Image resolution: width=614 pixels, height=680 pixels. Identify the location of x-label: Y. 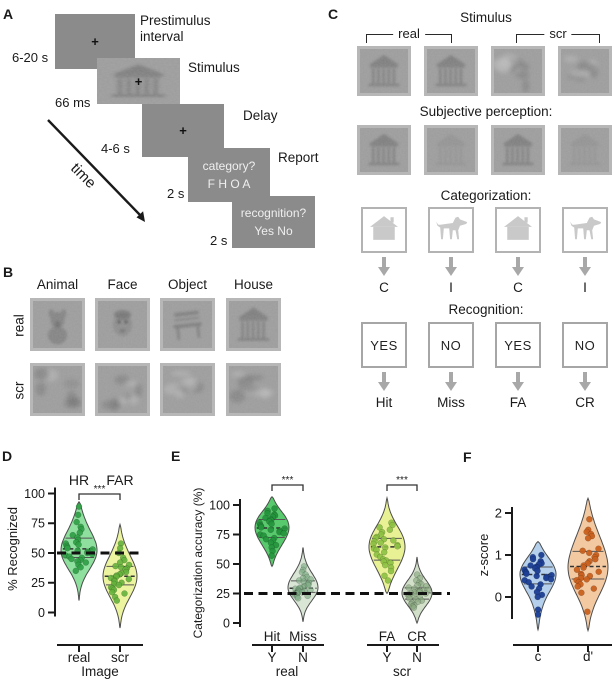
(271, 657).